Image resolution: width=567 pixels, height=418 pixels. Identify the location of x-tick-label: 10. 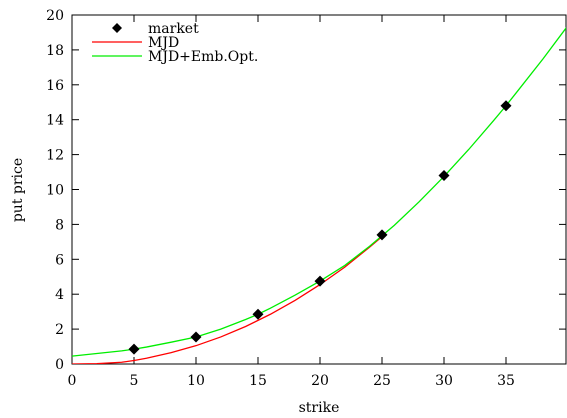
(196, 381).